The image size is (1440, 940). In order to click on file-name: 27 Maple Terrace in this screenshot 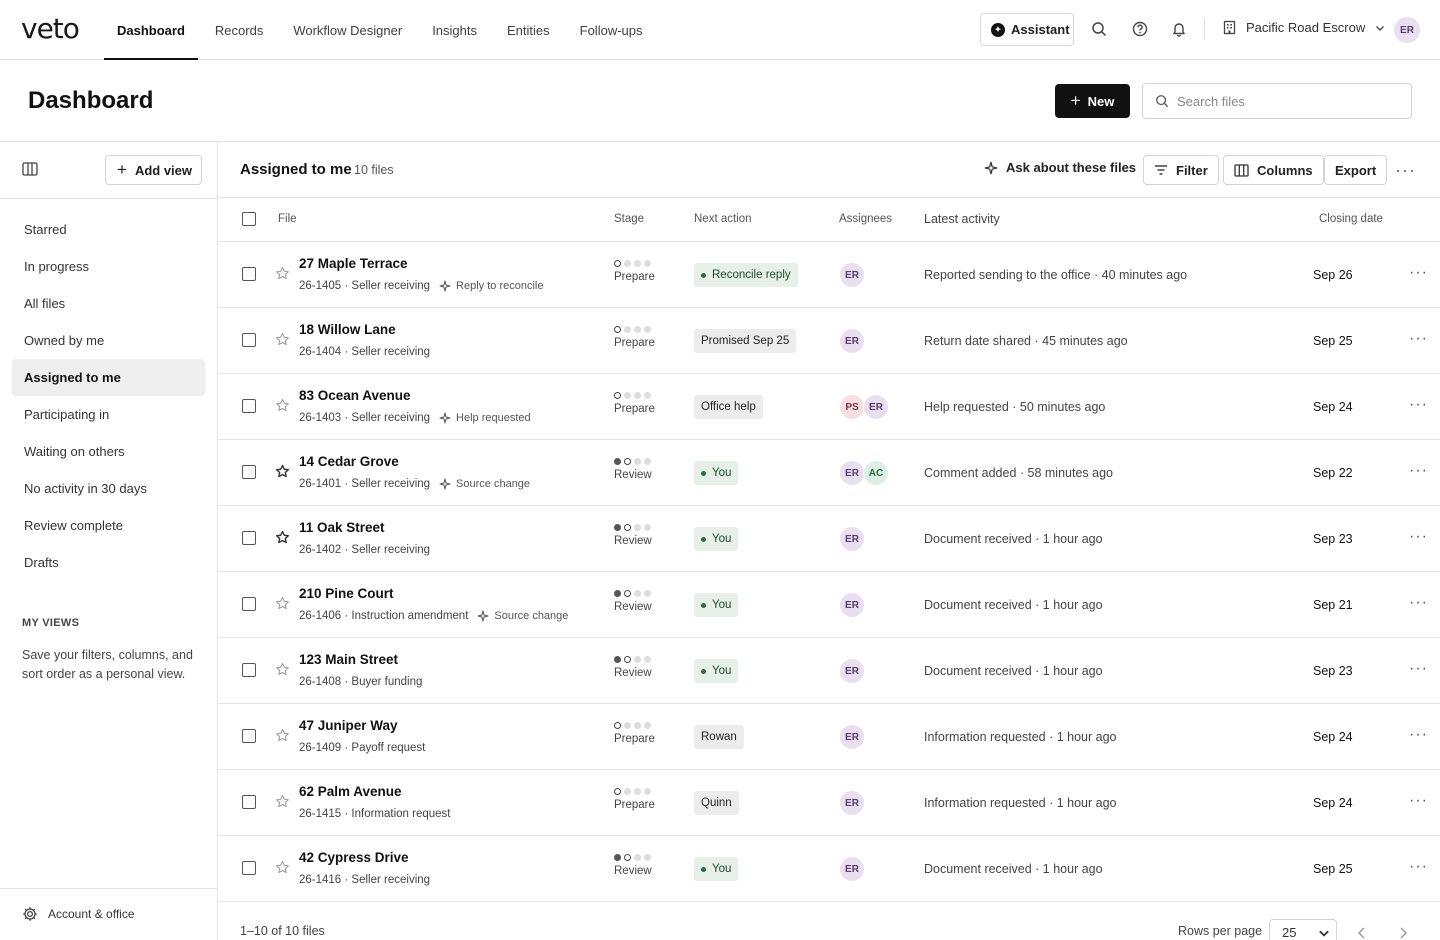, I will do `click(353, 263)`.